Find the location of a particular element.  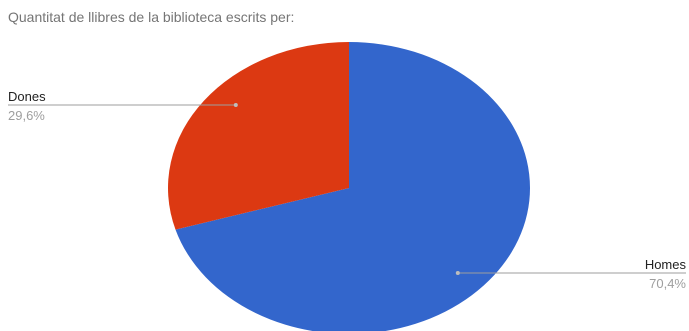

pie-slice-dones is located at coordinates (258, 136).